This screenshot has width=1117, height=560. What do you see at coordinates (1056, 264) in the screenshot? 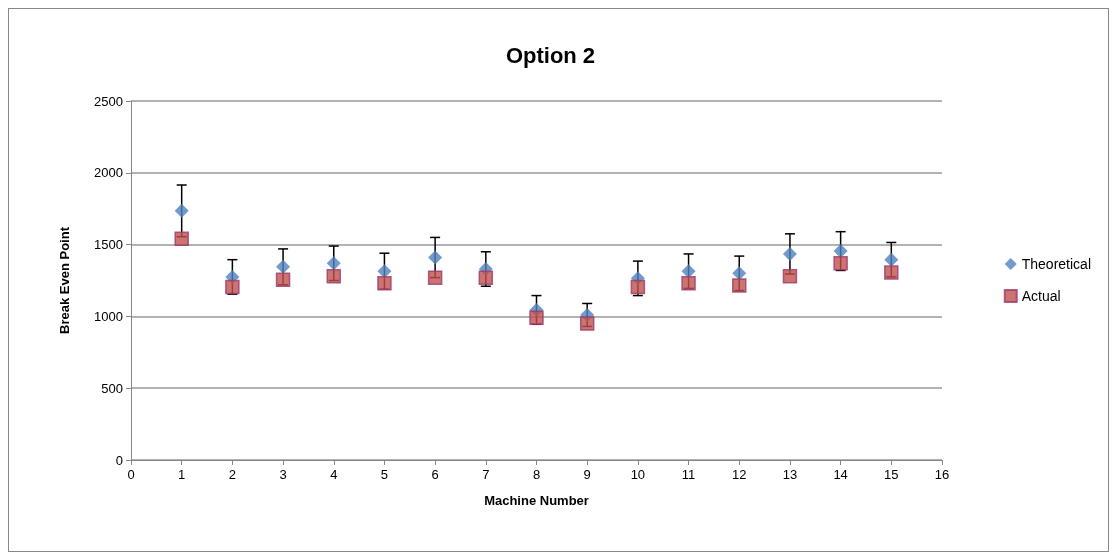
I see `legend-label: Theoretical` at bounding box center [1056, 264].